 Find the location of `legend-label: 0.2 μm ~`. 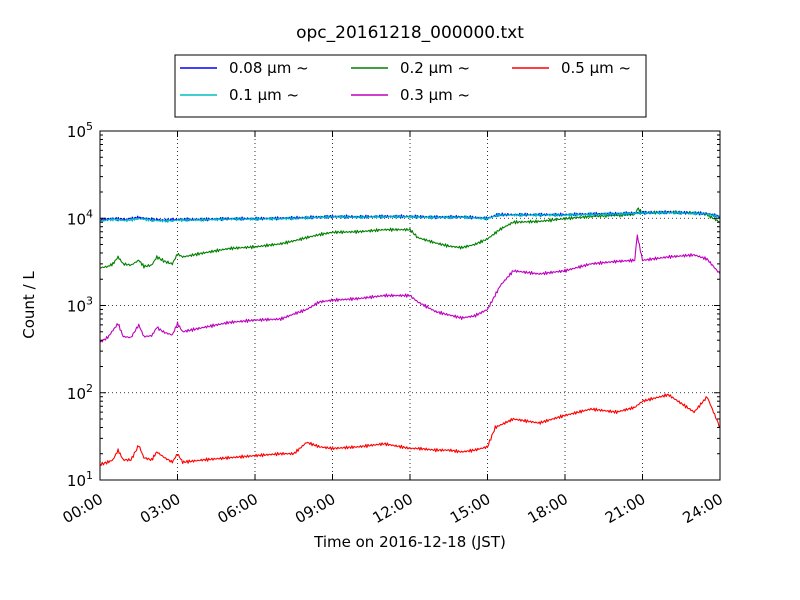

legend-label: 0.2 μm ~ is located at coordinates (435, 68).